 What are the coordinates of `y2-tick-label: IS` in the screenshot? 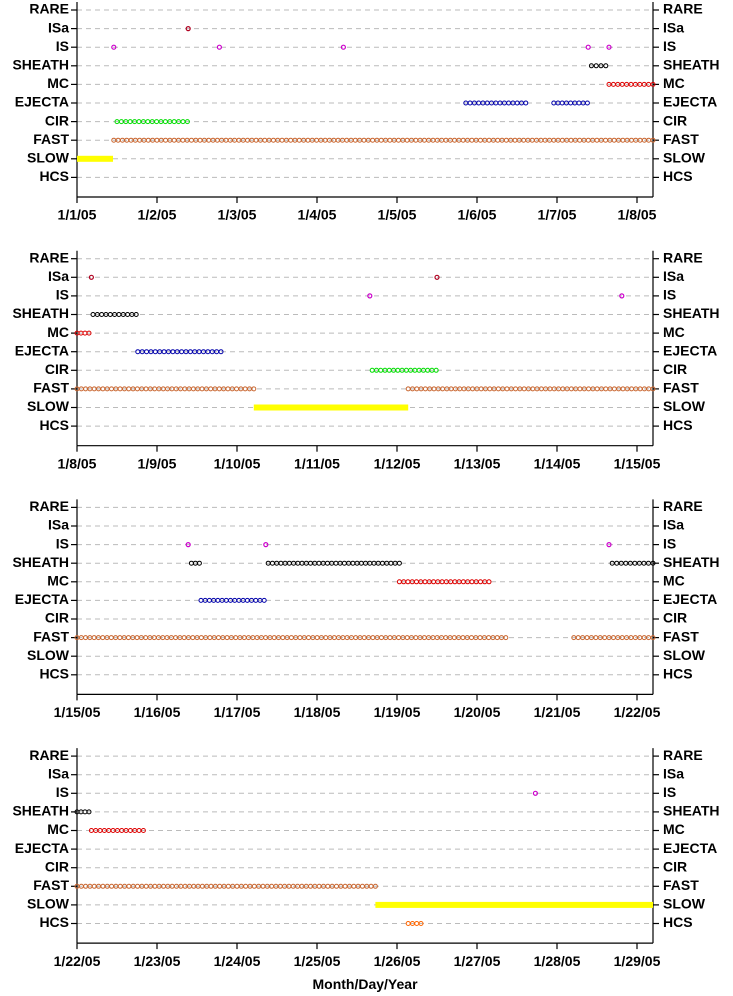 It's located at (669, 543).